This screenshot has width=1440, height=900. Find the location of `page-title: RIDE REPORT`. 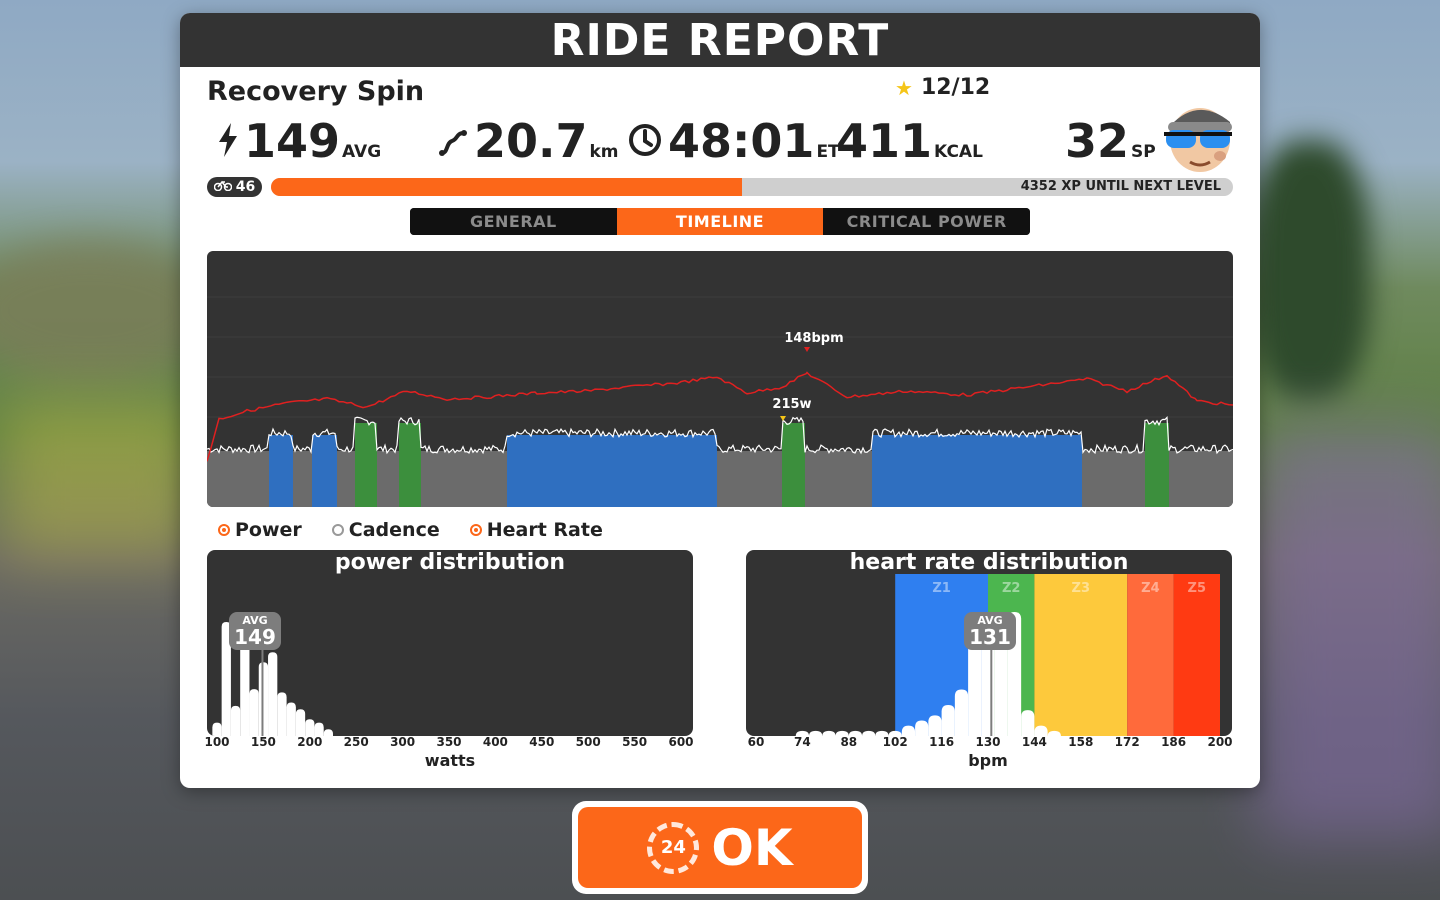

page-title: RIDE REPORT is located at coordinates (720, 40).